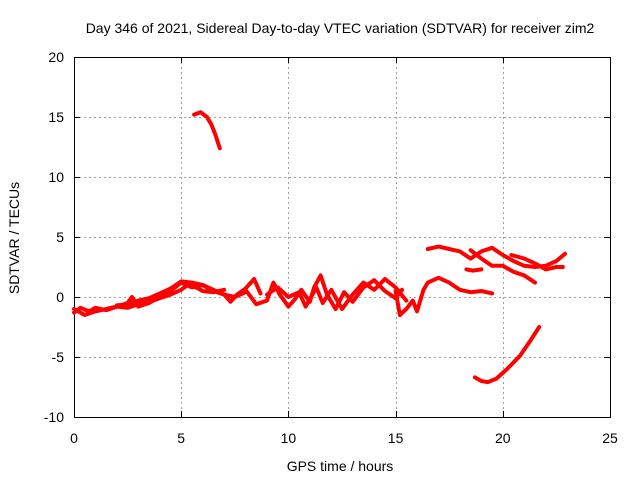  I want to click on y-tick-labels: -10 -5 0 5 10 15 20, so click(54, 237).